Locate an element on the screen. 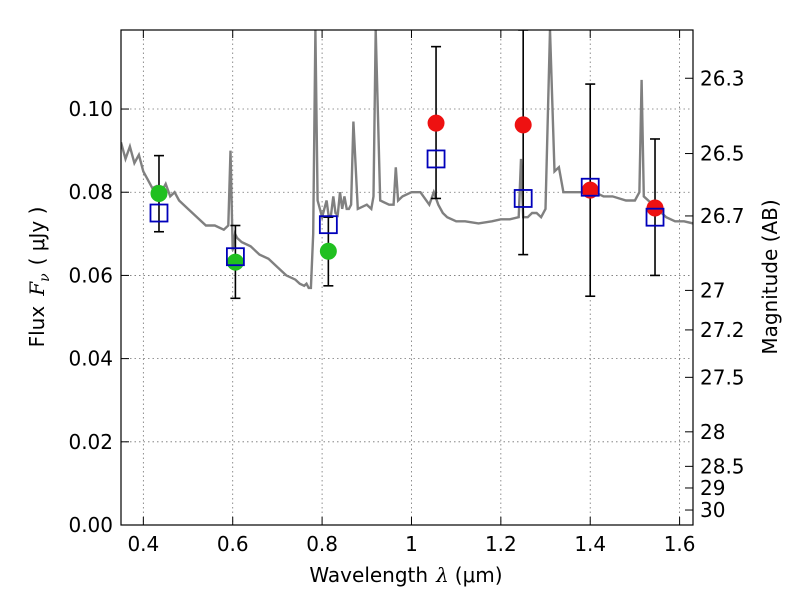 The image size is (800, 600). y2-tick-label: 28 is located at coordinates (712, 432).